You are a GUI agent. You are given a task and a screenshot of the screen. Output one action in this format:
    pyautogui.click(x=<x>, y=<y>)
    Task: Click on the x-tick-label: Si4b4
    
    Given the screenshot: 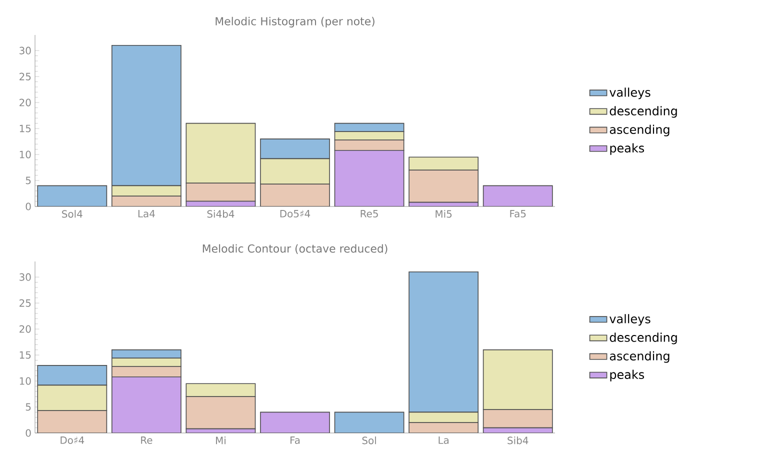 What is the action you would take?
    pyautogui.click(x=220, y=214)
    